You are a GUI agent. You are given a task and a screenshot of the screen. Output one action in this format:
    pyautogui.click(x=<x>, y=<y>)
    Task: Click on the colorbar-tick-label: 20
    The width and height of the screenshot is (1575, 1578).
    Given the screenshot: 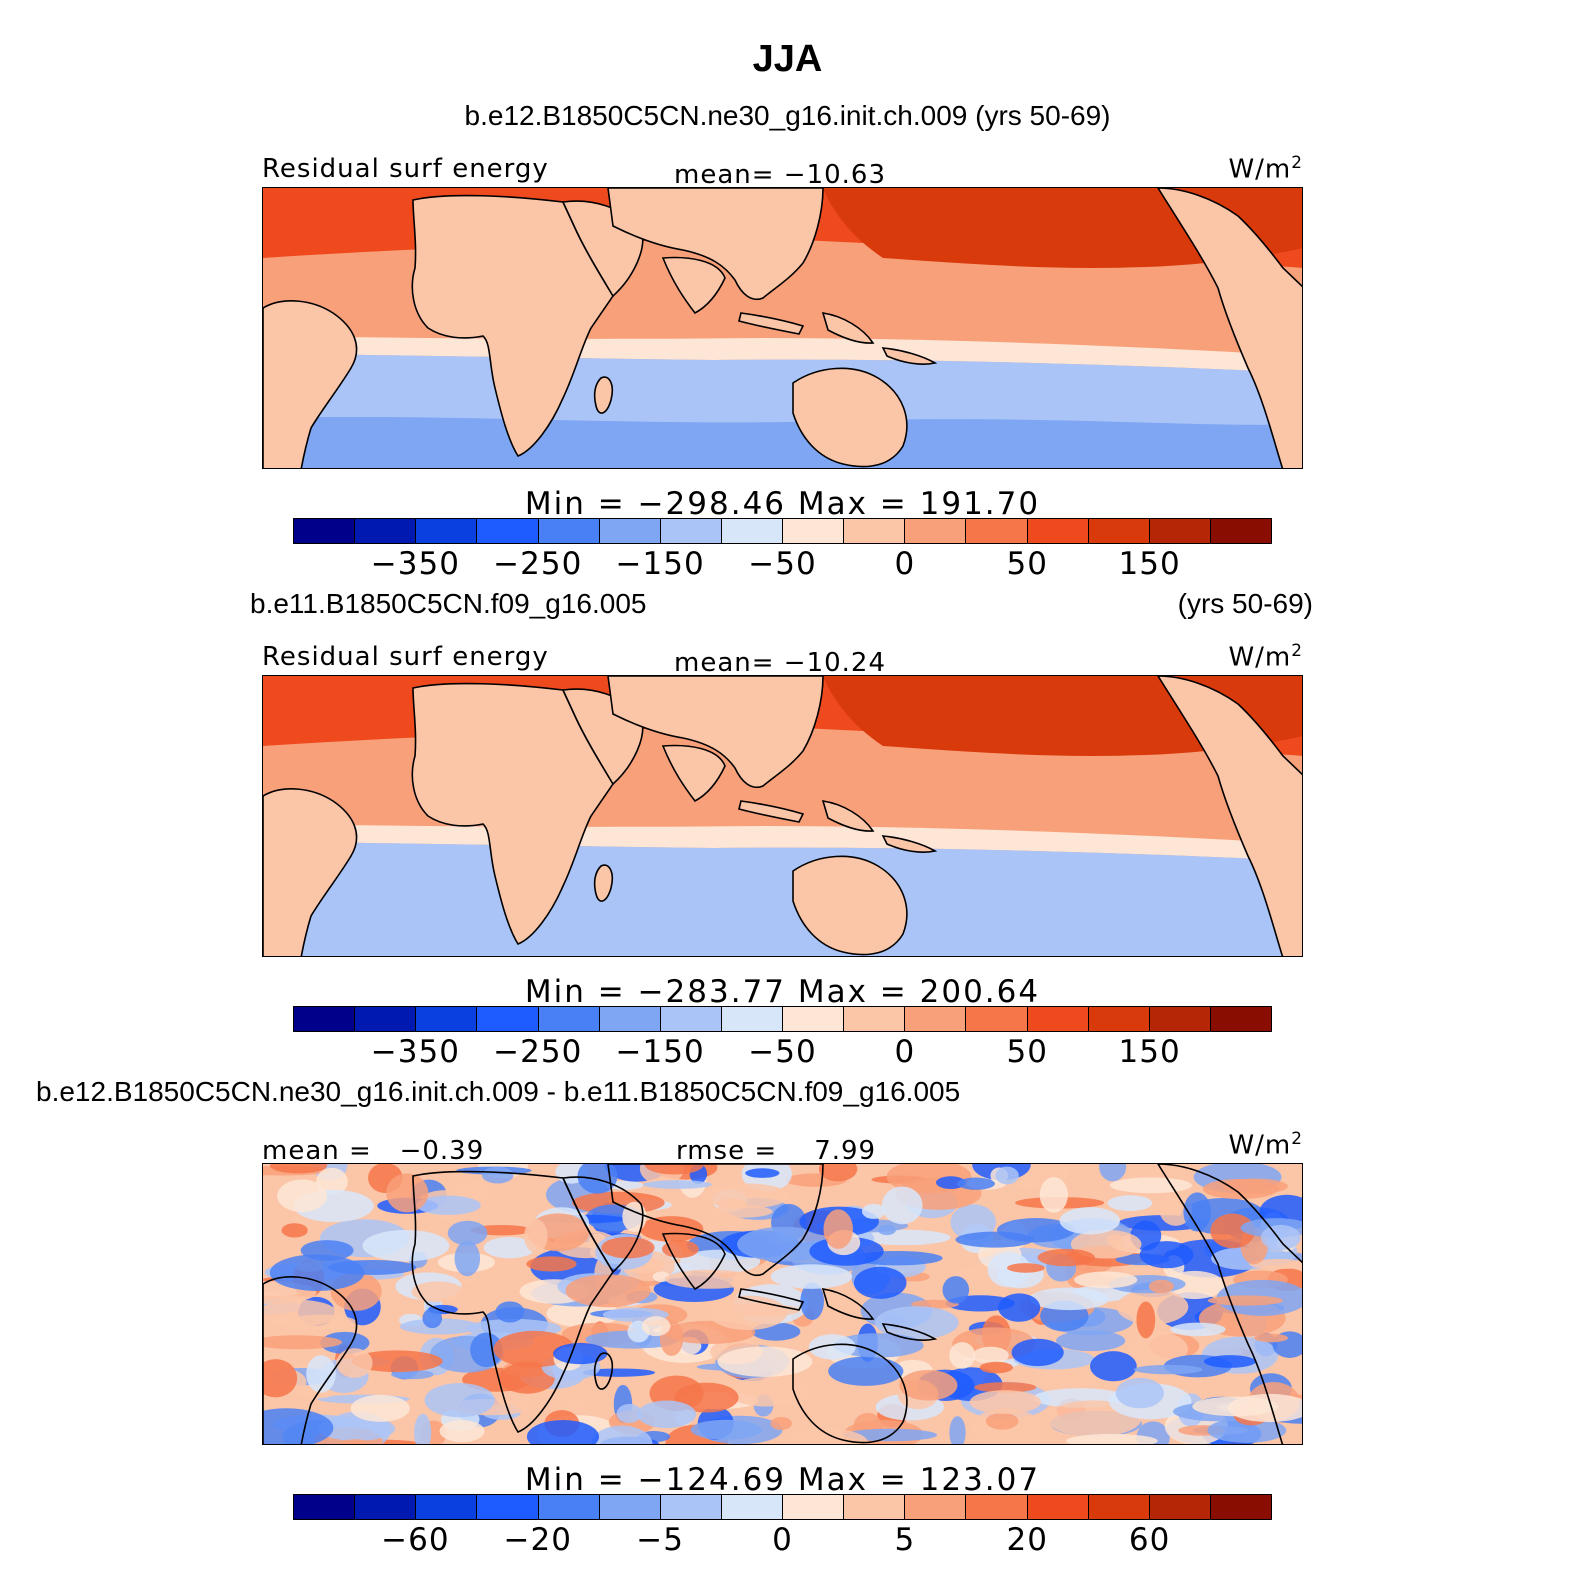 What is the action you would take?
    pyautogui.click(x=1027, y=1540)
    